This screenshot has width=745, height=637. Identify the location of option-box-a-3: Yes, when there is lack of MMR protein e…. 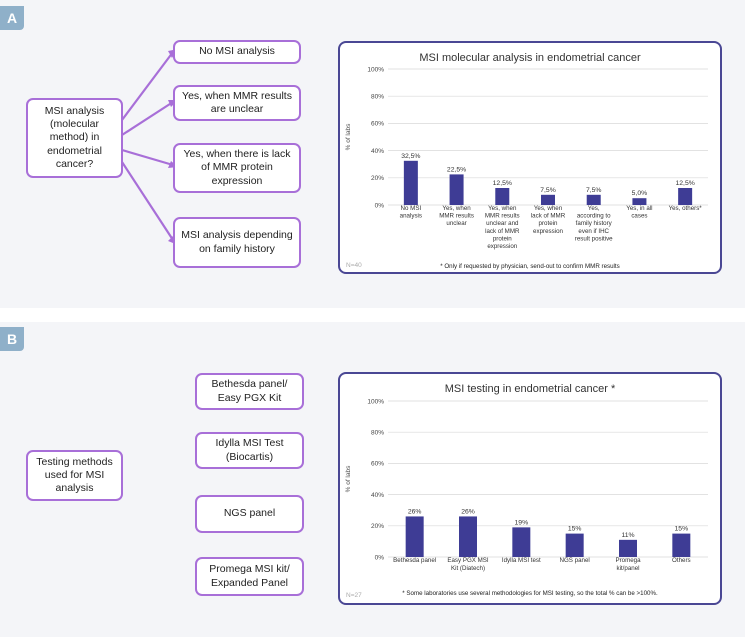
(237, 168).